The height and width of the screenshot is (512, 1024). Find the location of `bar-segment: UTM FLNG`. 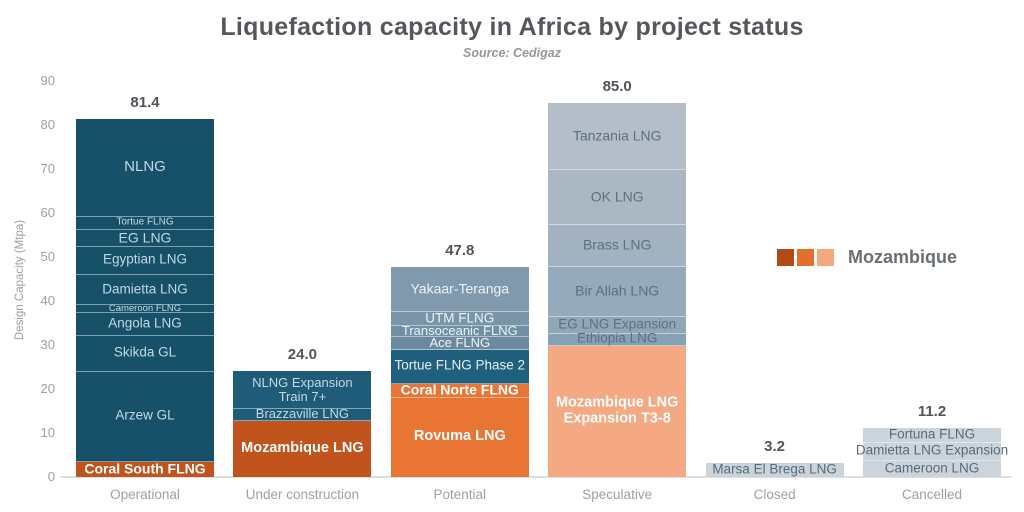

bar-segment: UTM FLNG is located at coordinates (459, 318).